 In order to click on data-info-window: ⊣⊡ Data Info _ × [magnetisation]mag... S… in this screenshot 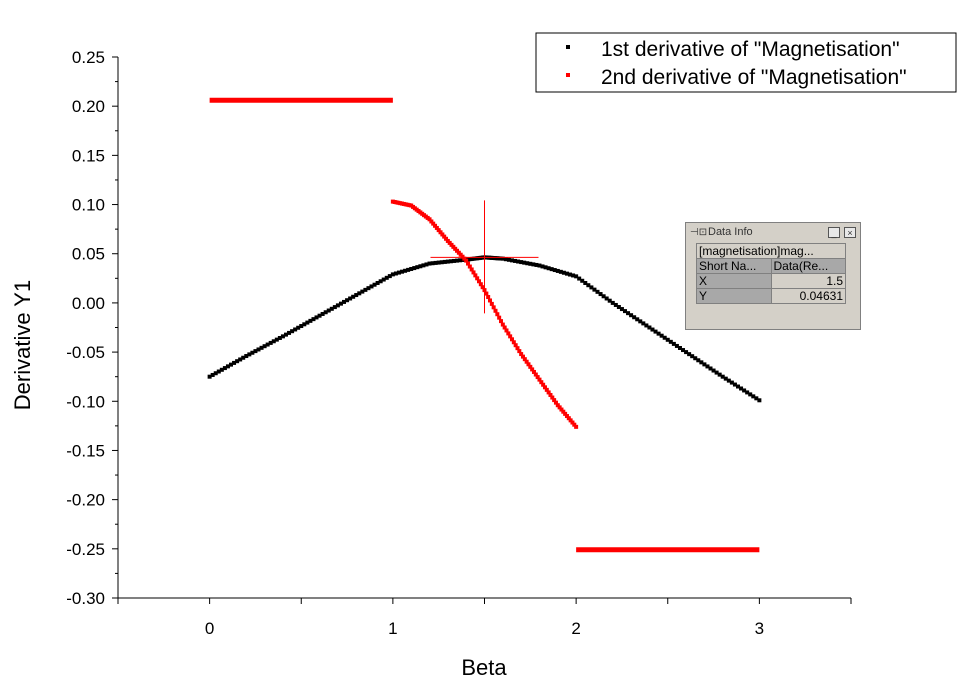, I will do `click(773, 276)`.